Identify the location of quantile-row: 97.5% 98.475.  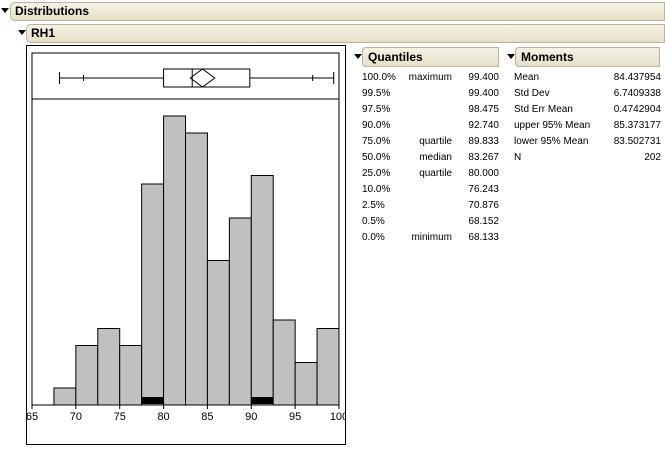
(430, 110).